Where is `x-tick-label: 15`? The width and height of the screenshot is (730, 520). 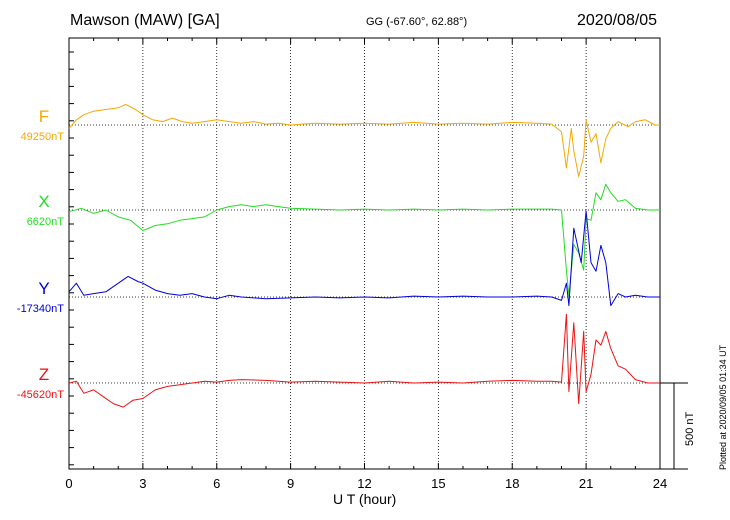 x-tick-label: 15 is located at coordinates (438, 483).